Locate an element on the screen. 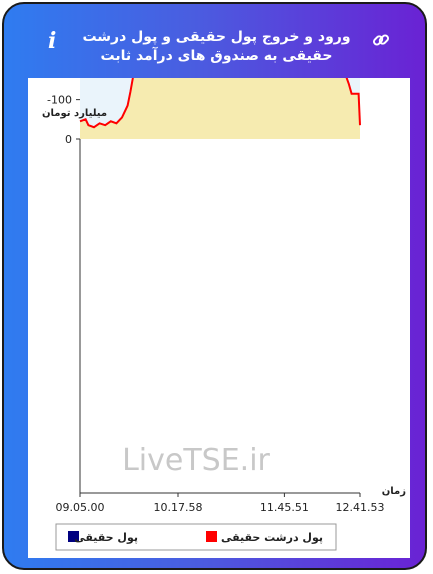 This screenshot has height=574, width=433. x-tick-label: 09.05.00 is located at coordinates (80, 507).